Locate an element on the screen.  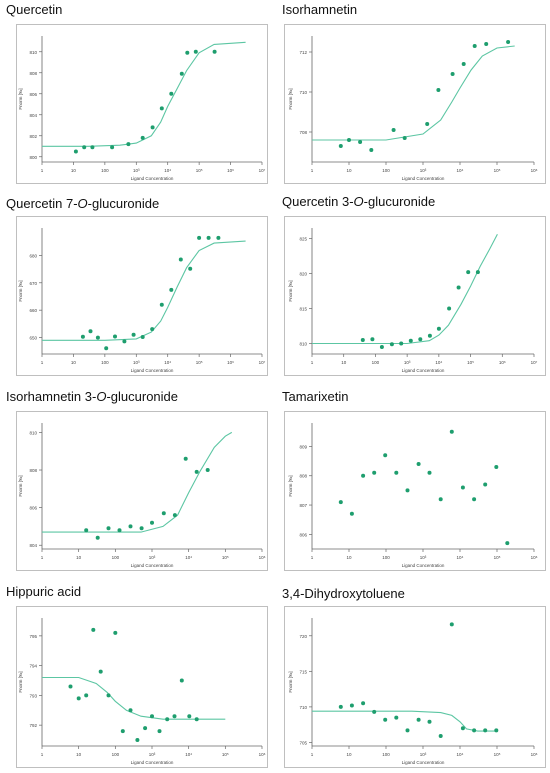
chart-title-part: Isorhamnetin 3- is located at coordinates (51, 396).